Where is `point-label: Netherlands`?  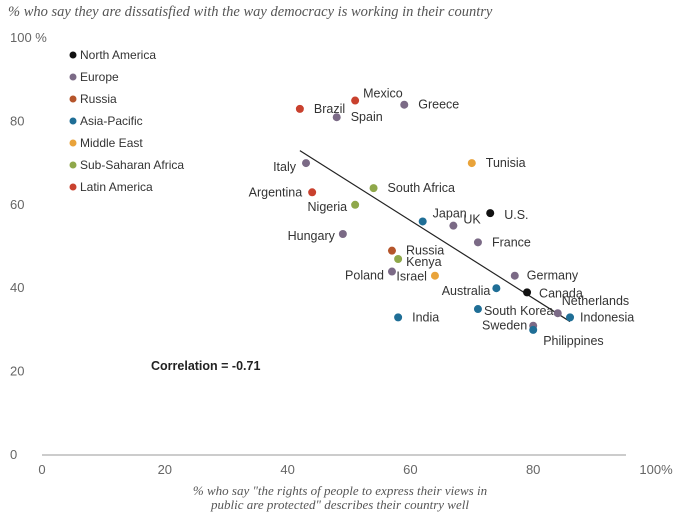
point-label: Netherlands is located at coordinates (595, 301).